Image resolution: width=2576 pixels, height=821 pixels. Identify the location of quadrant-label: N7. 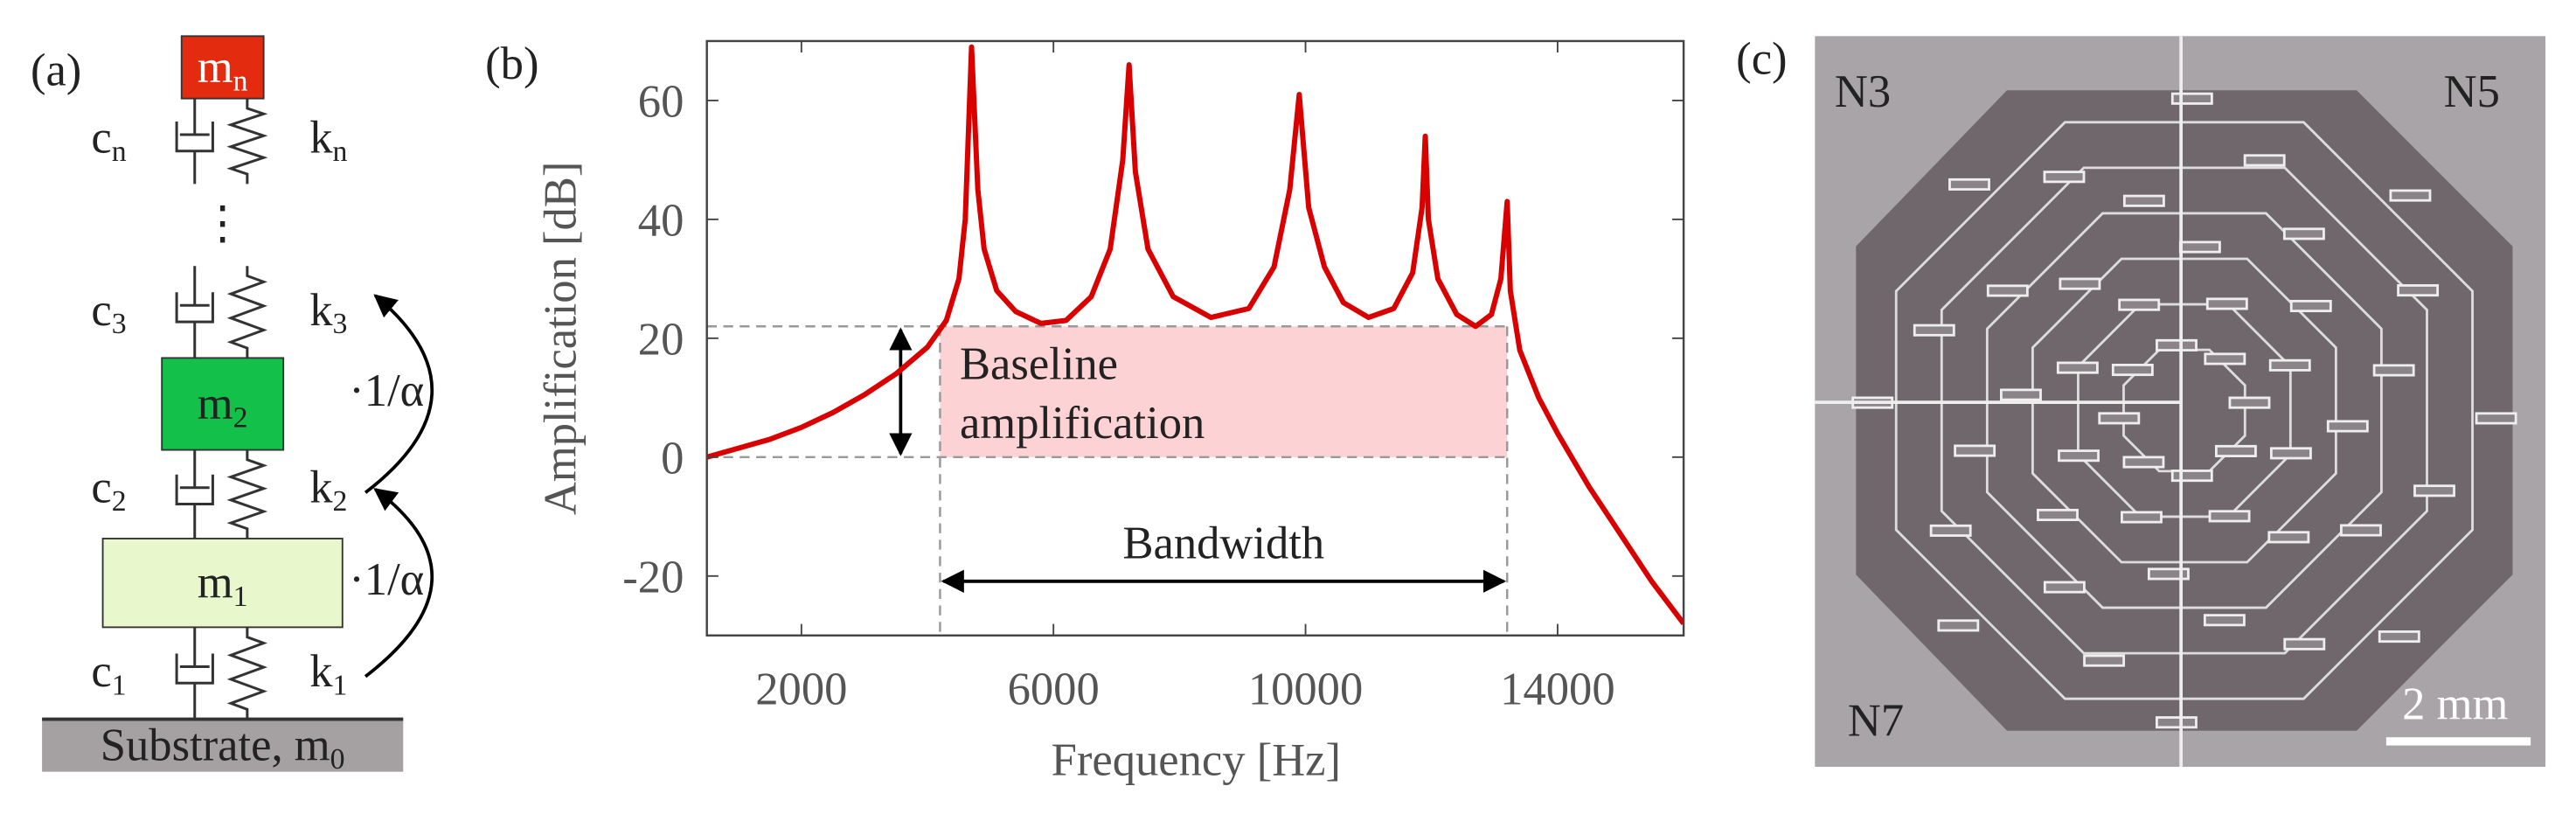
(1876, 720).